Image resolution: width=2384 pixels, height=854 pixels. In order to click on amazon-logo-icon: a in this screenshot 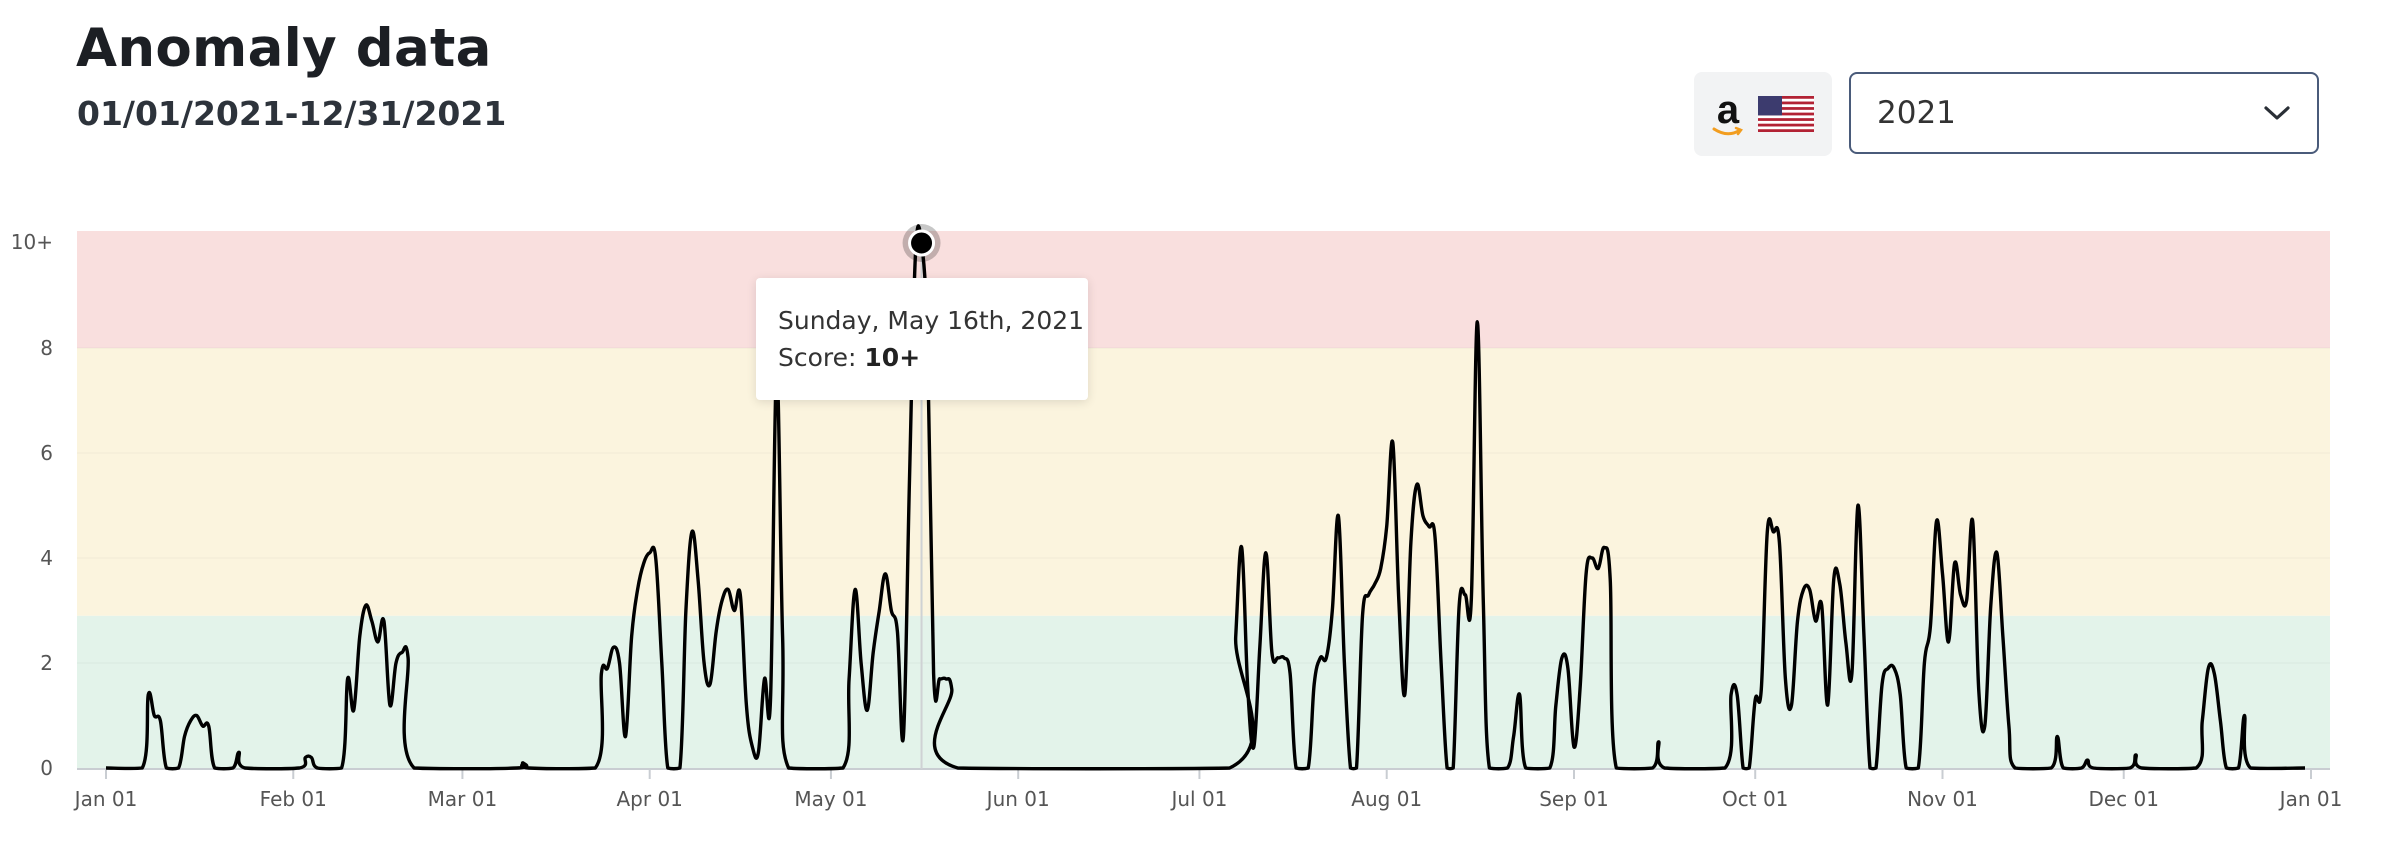, I will do `click(1728, 114)`.